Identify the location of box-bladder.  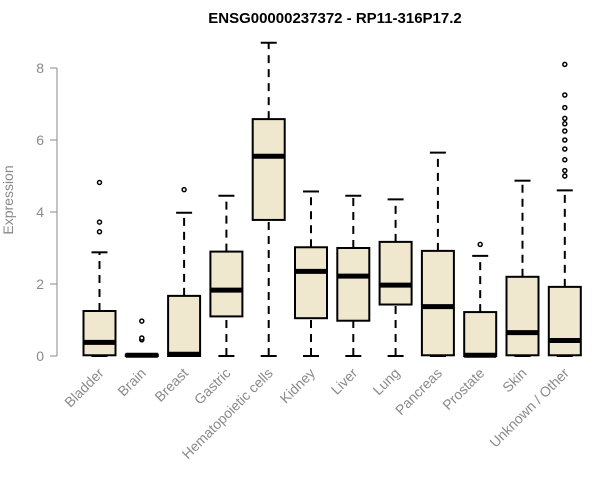
(99, 268).